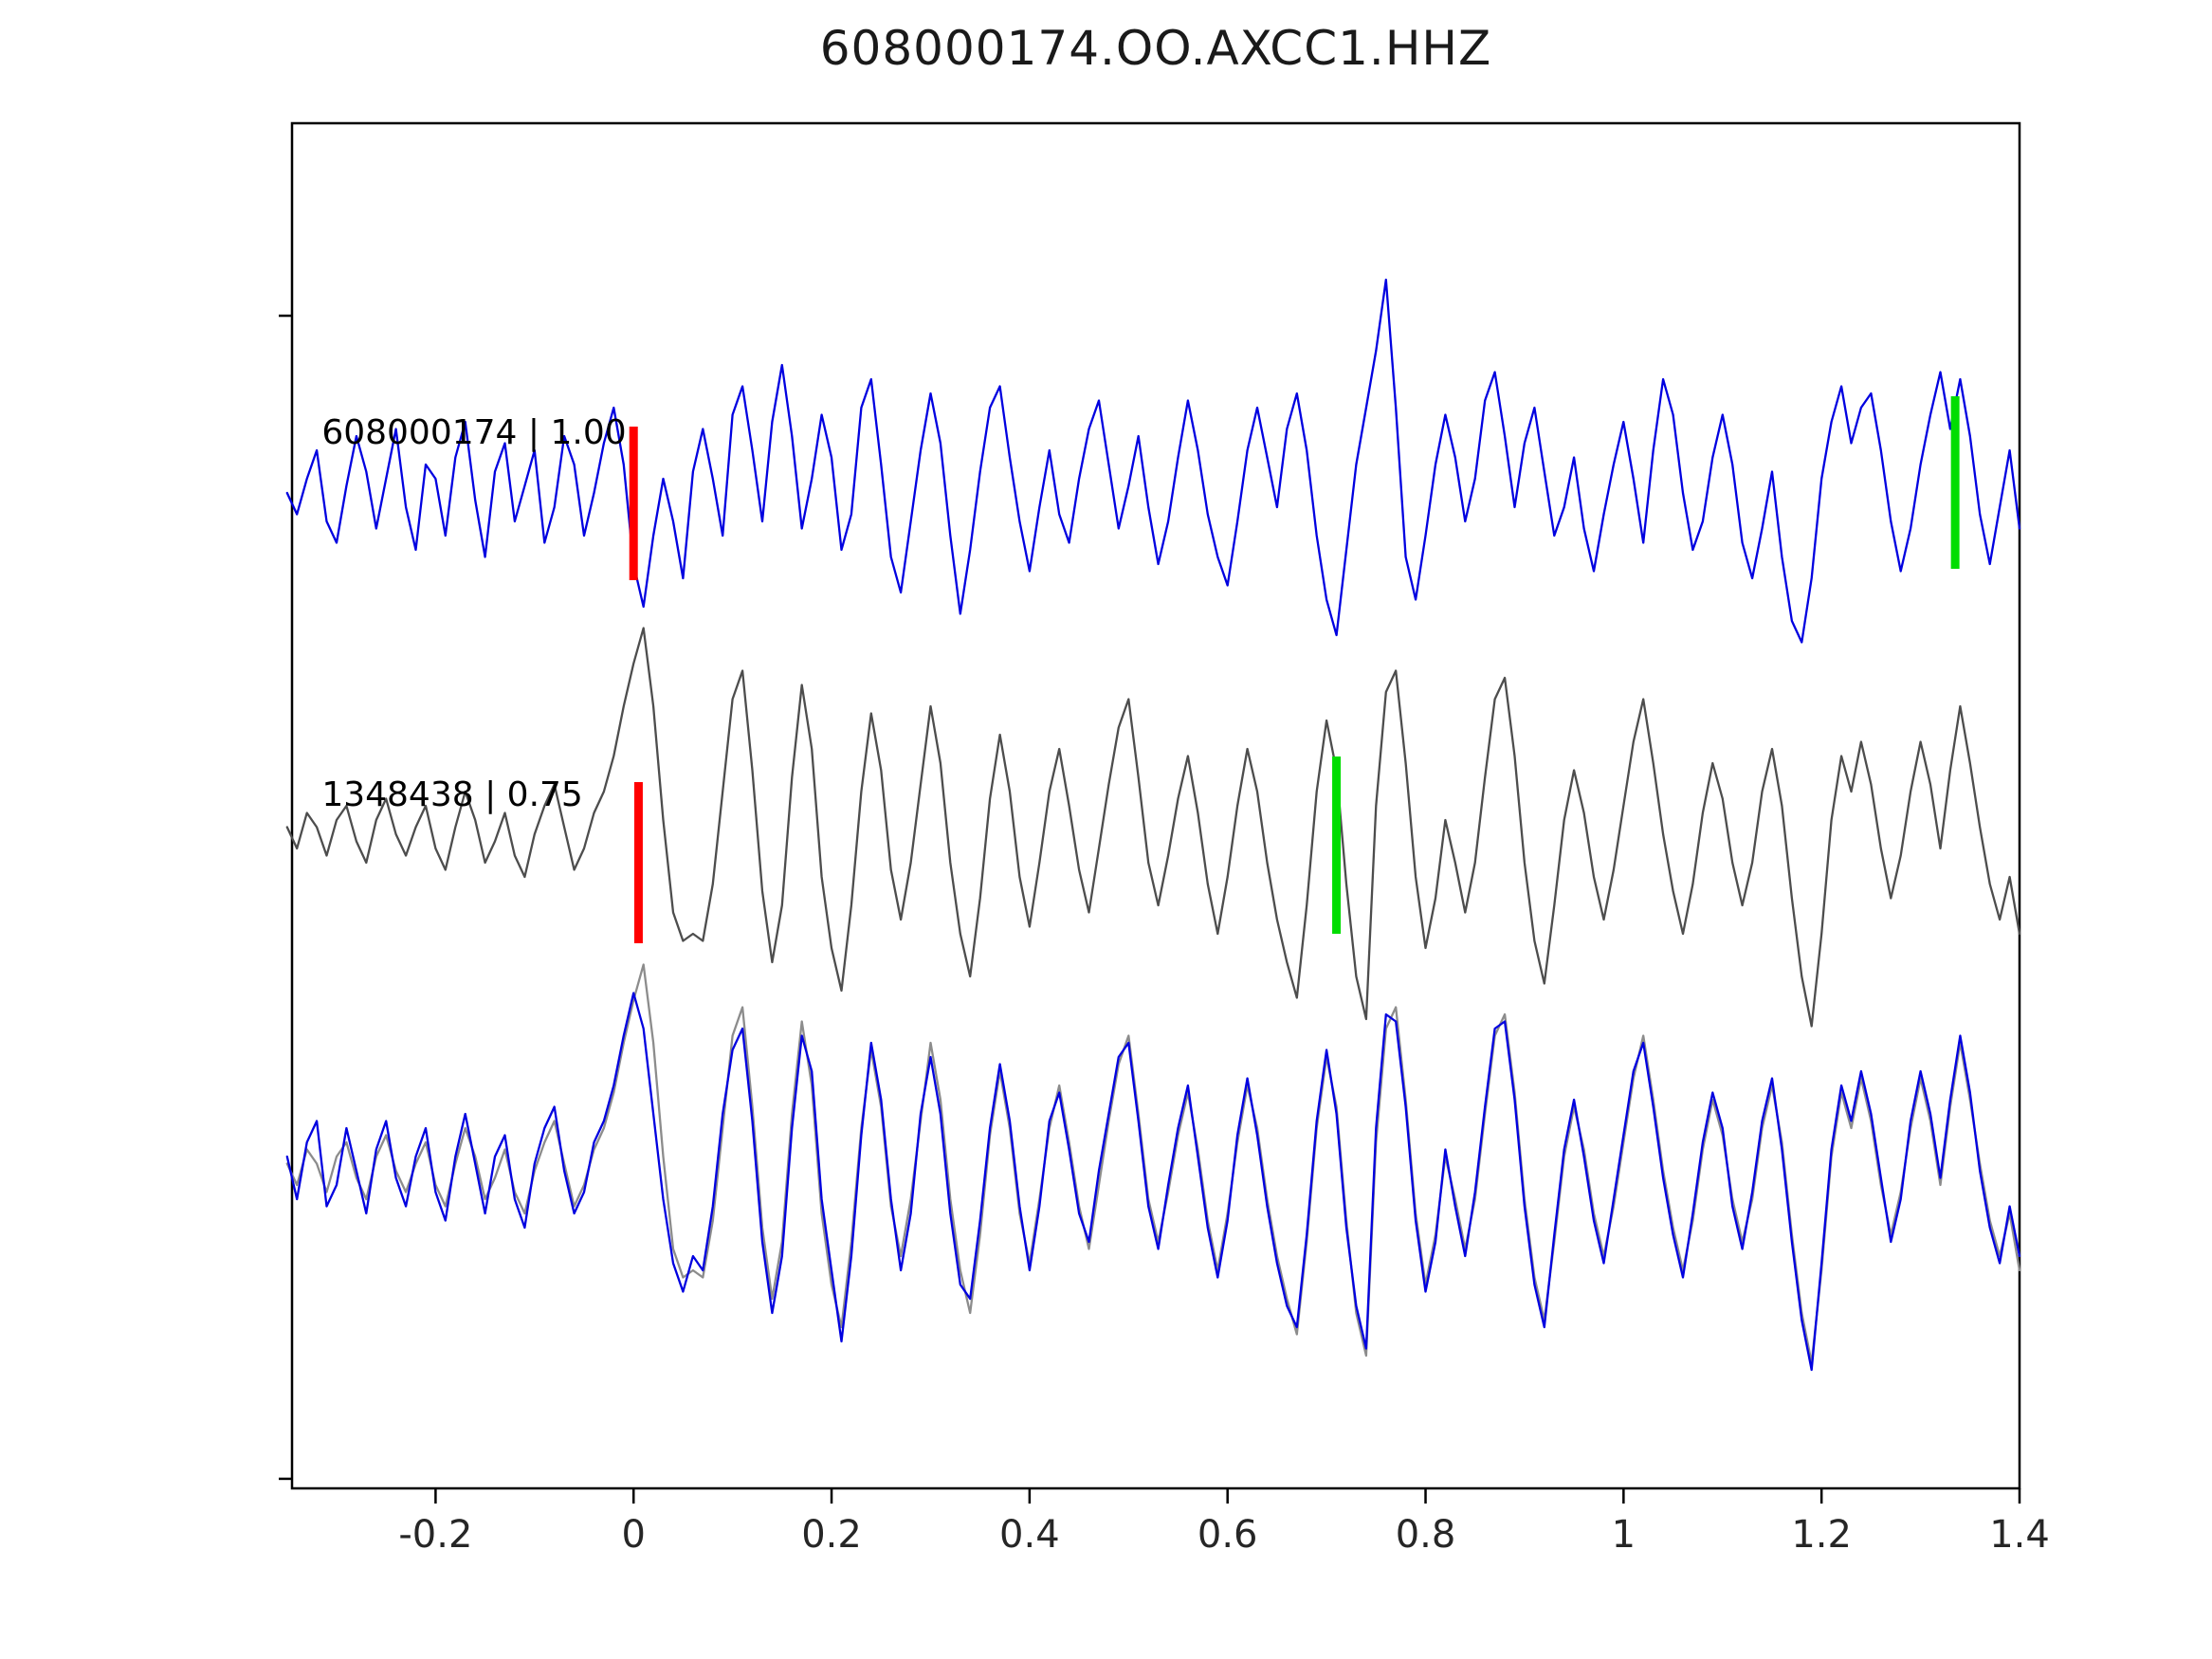 The image size is (2212, 1659). Describe the element at coordinates (452, 794) in the screenshot. I see `trace-label-panel1: 1348438 | 0.75` at that location.